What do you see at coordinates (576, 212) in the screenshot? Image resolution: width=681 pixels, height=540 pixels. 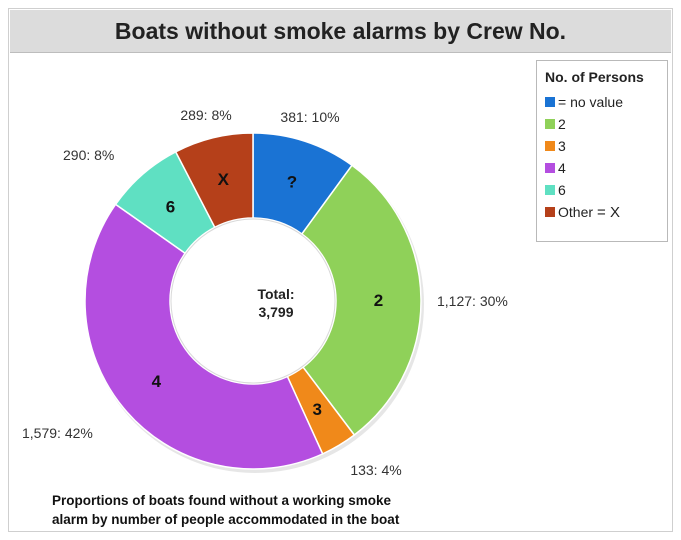 I see `legend-label: Other` at bounding box center [576, 212].